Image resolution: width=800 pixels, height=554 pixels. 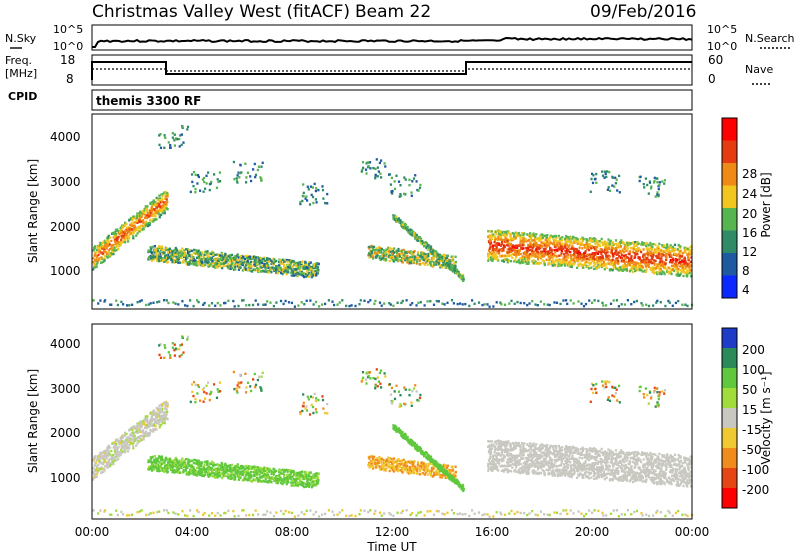 What do you see at coordinates (746, 290) in the screenshot?
I see `power-cbar-tick-4: 4` at bounding box center [746, 290].